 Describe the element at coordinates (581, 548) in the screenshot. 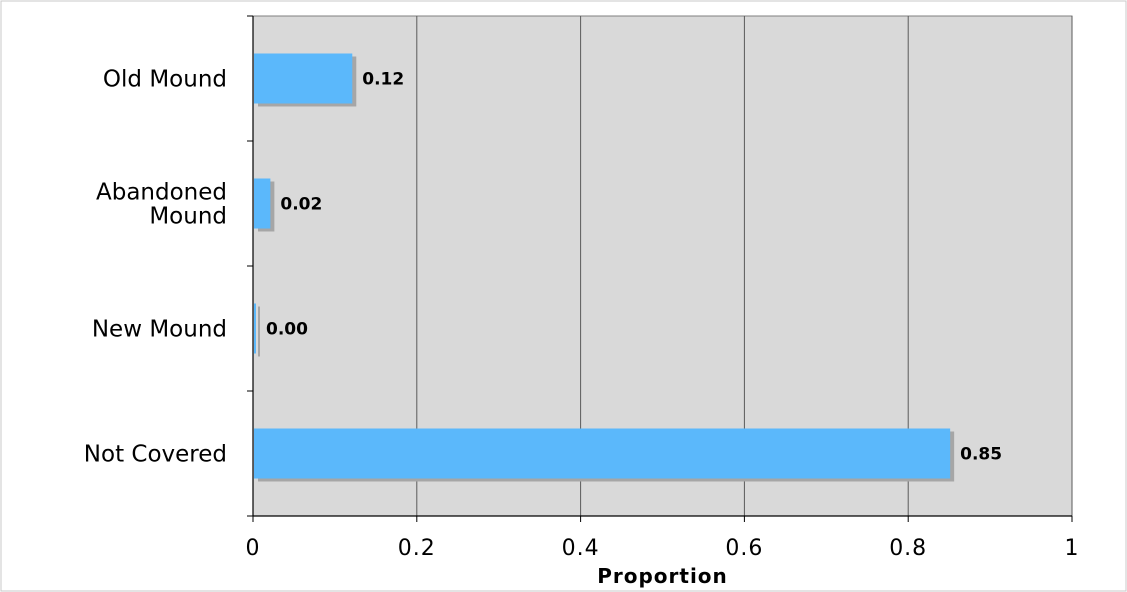

I see `x-tick-label: 0.4` at that location.